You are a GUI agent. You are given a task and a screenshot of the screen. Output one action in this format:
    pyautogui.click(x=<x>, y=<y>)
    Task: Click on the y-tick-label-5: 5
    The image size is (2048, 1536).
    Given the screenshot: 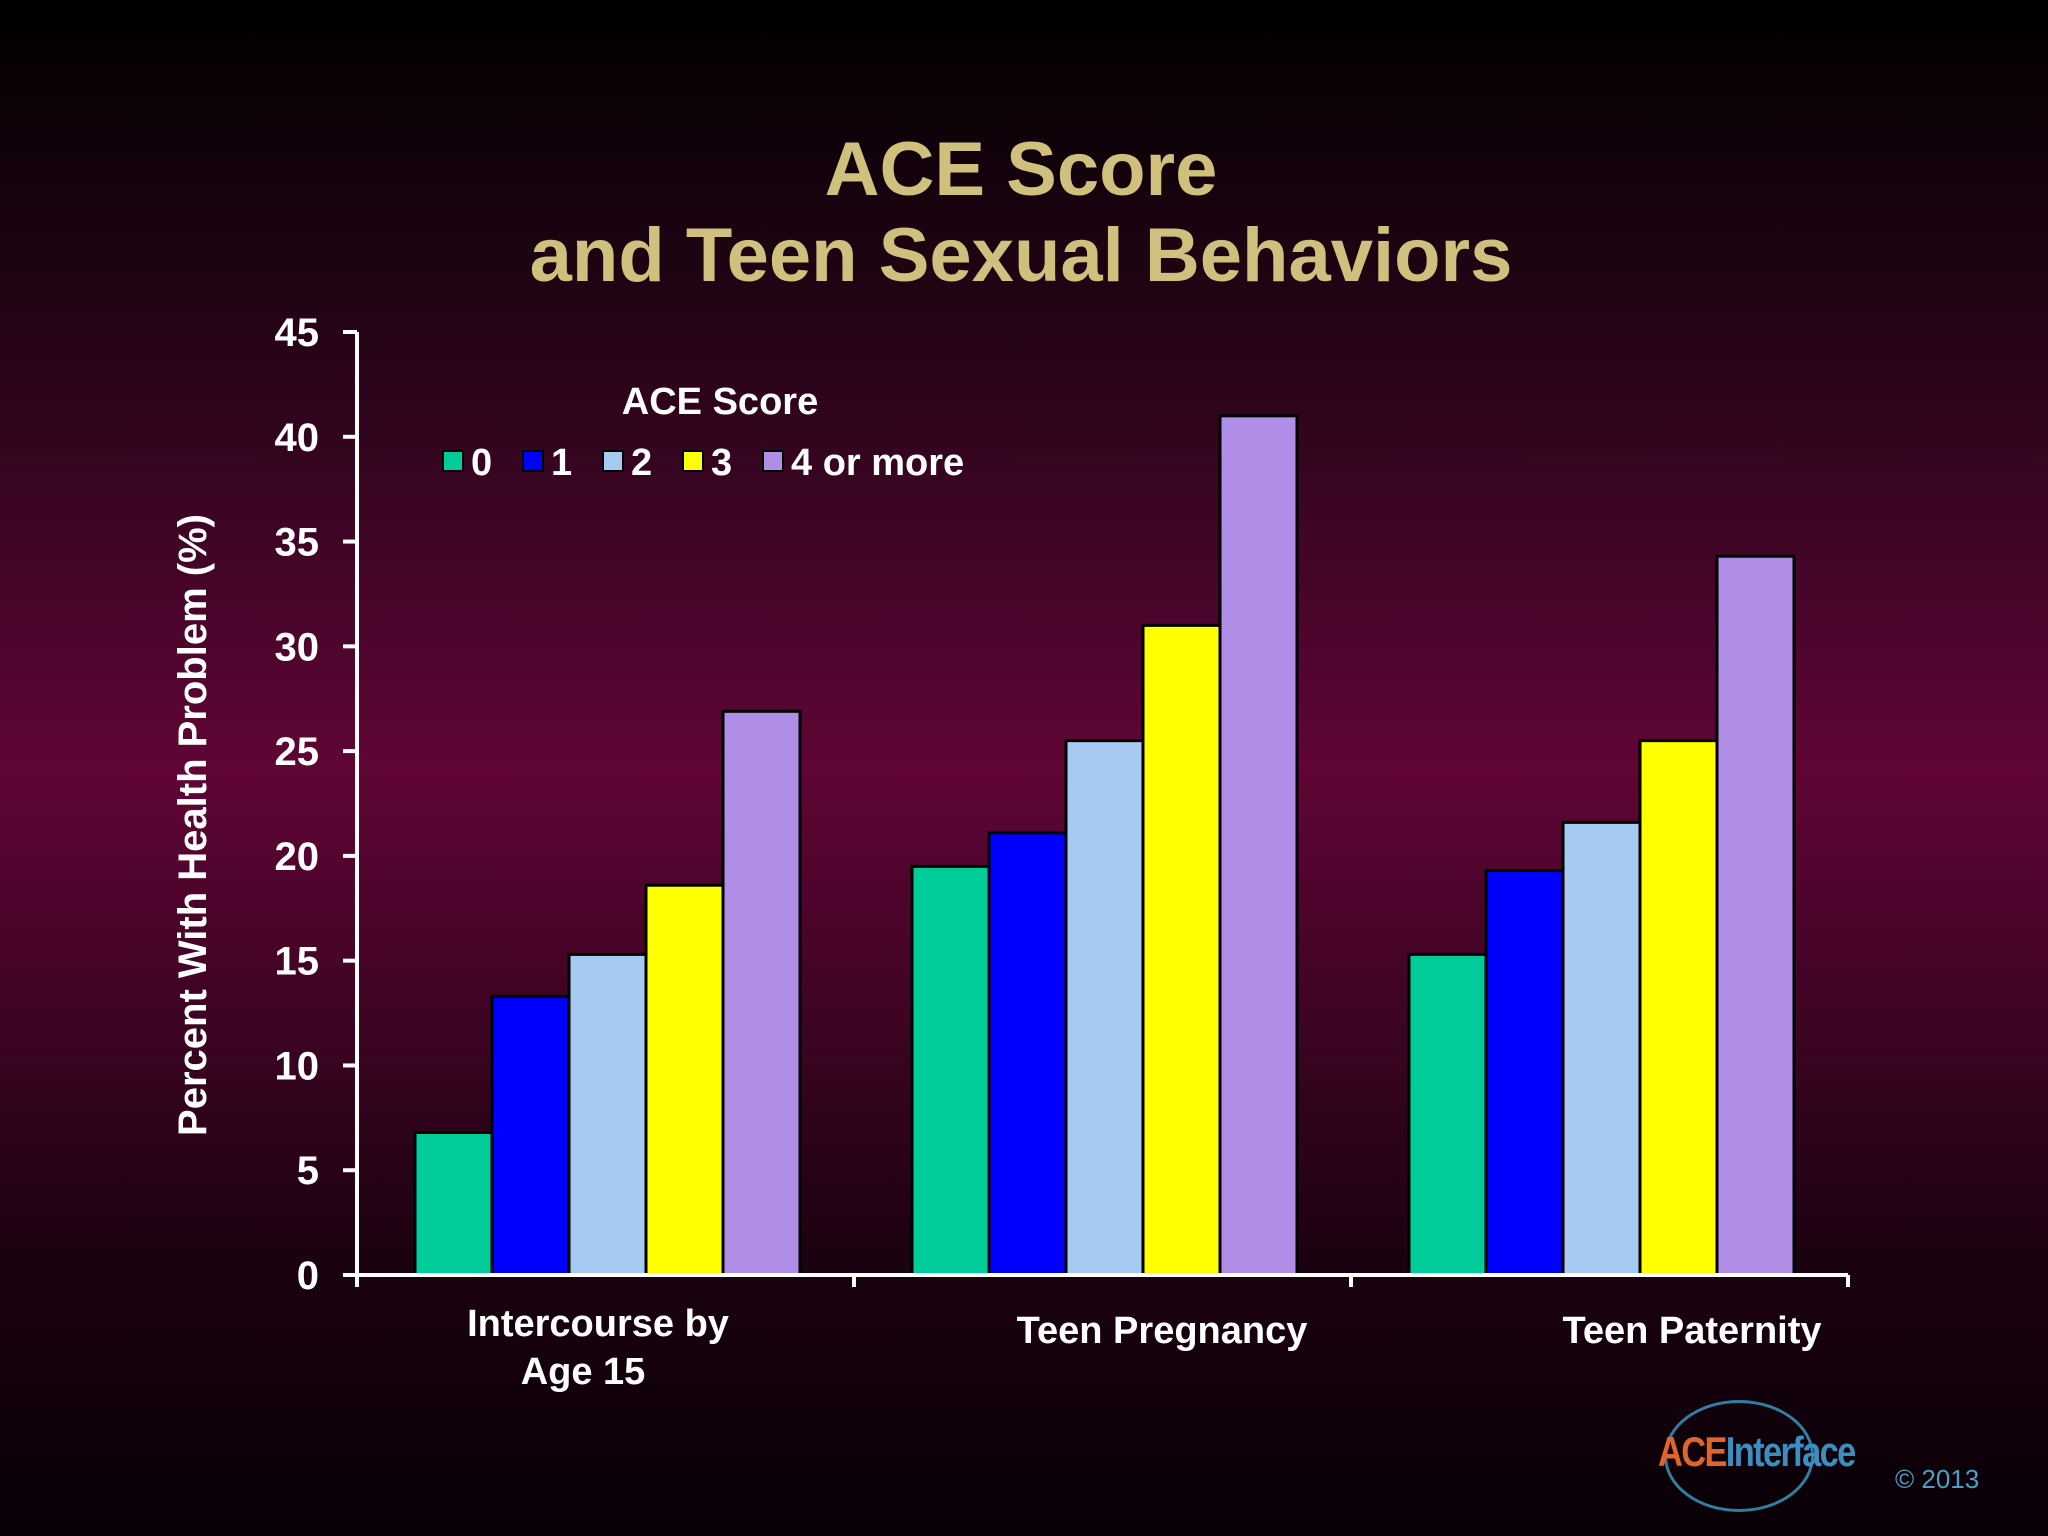 What is the action you would take?
    pyautogui.click(x=308, y=1171)
    